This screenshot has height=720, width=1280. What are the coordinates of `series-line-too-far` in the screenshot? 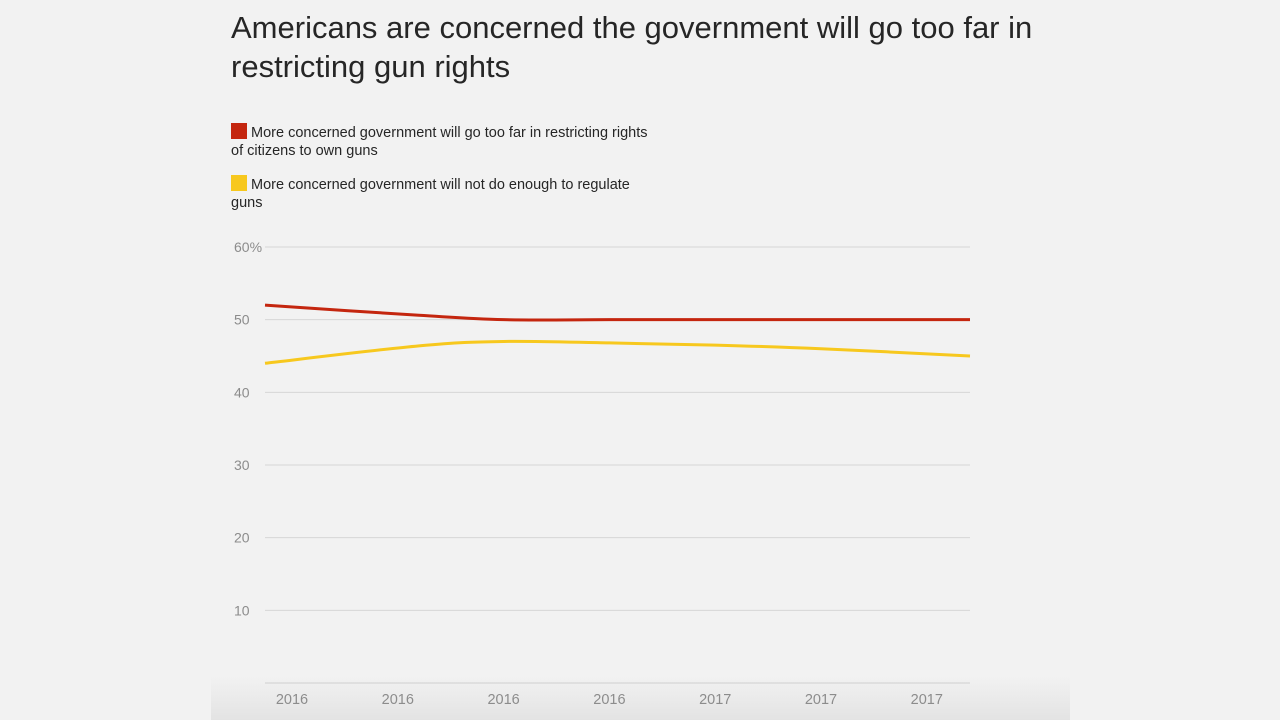 It's located at (617, 312).